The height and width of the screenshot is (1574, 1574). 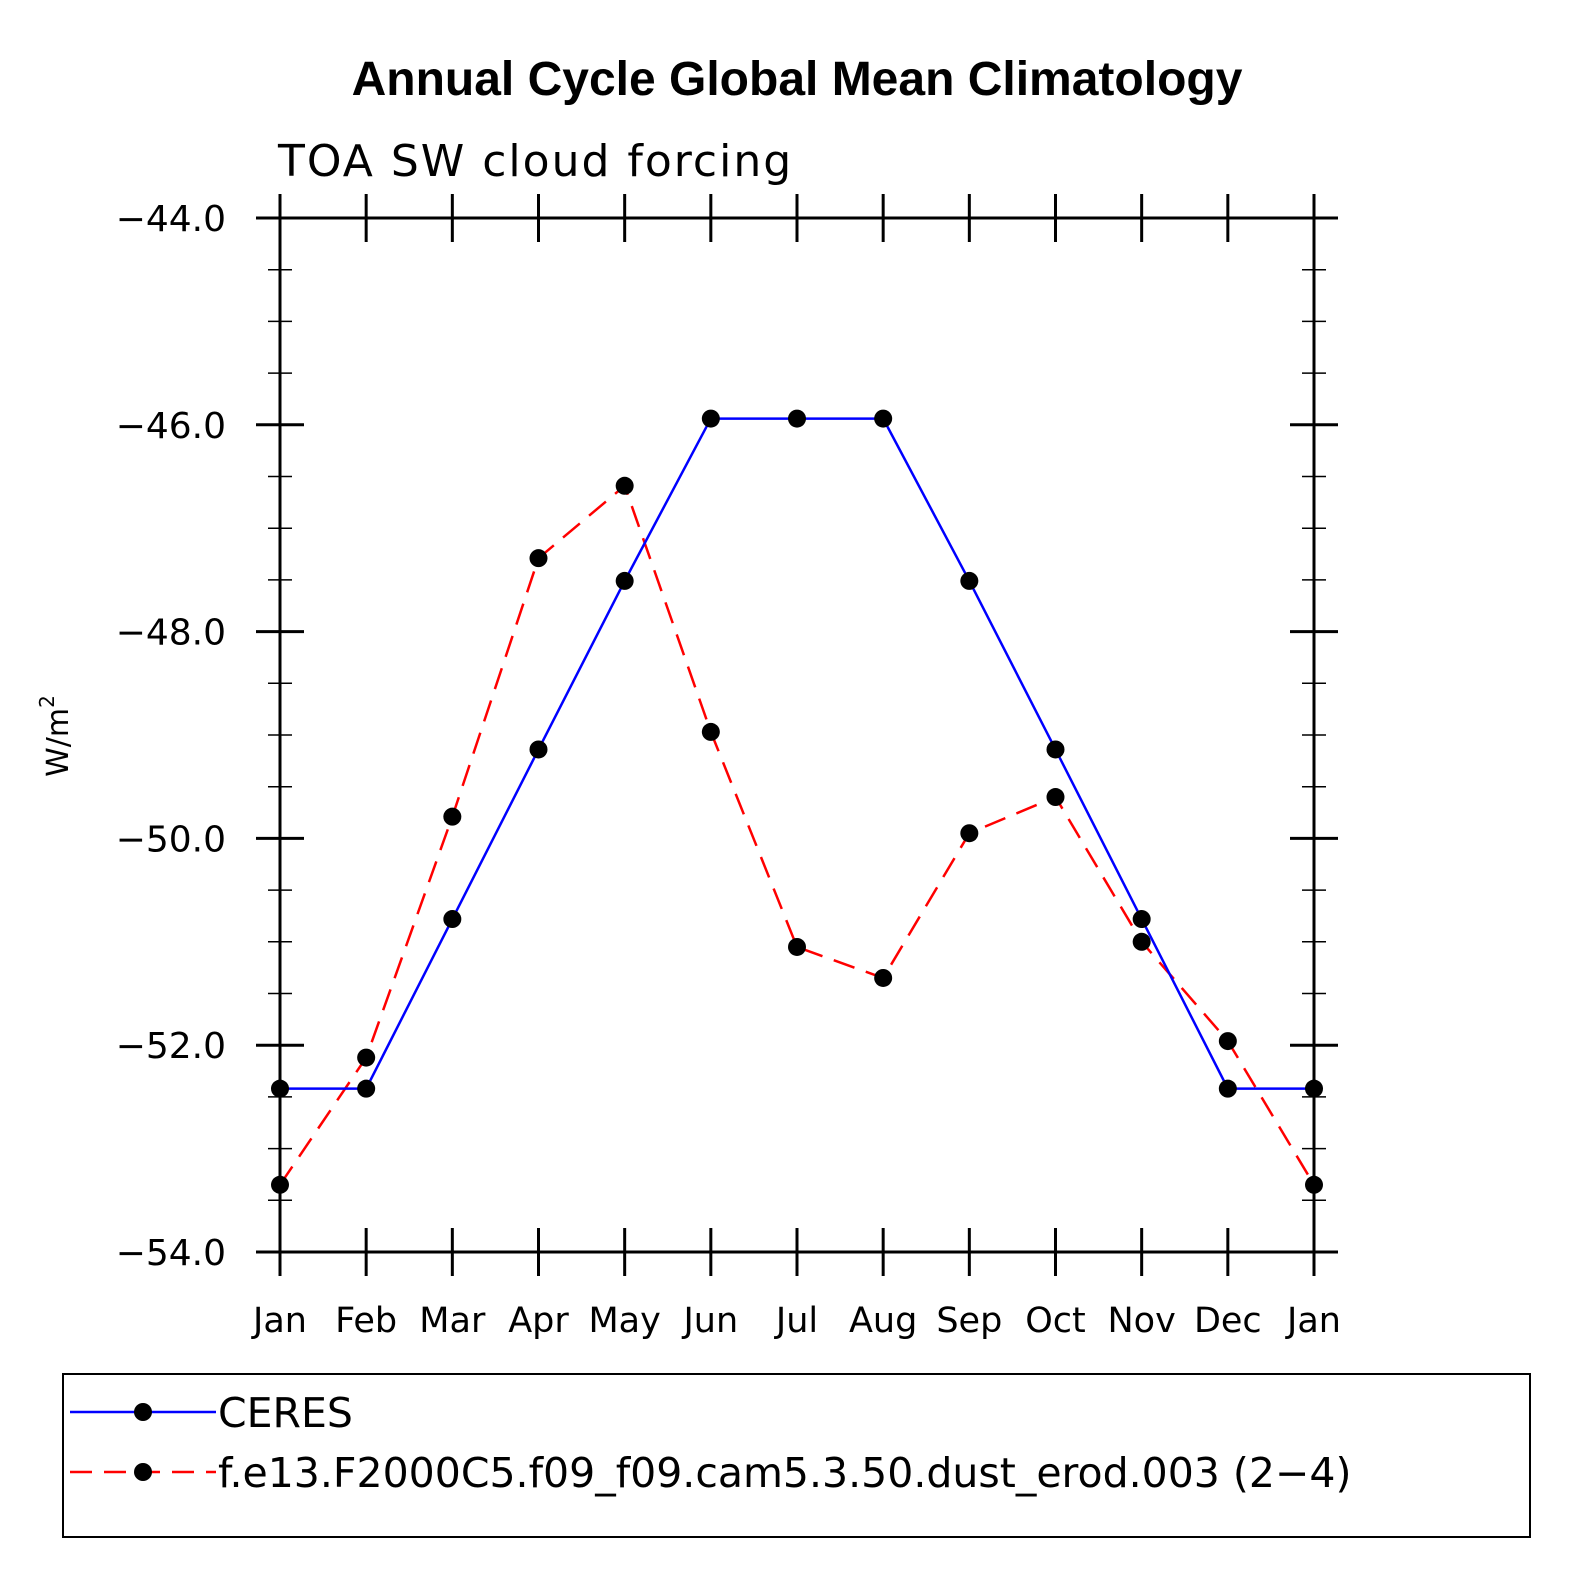 I want to click on y-tick-label: −48.0, so click(x=171, y=633).